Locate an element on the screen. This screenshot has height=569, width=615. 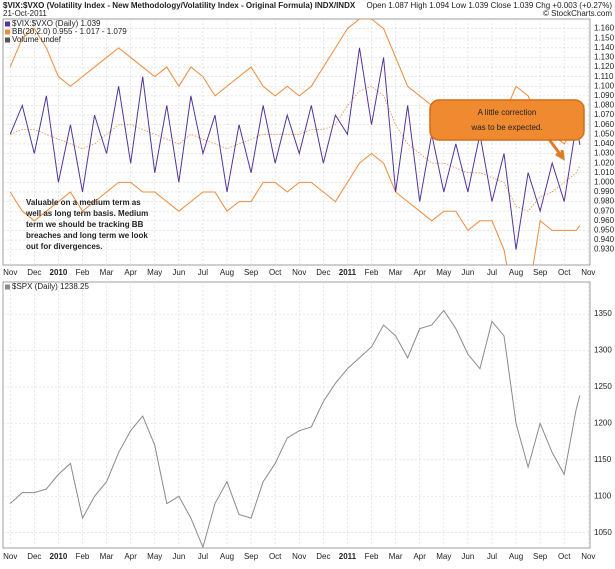
y-tick-label: 0.930 is located at coordinates (604, 249).